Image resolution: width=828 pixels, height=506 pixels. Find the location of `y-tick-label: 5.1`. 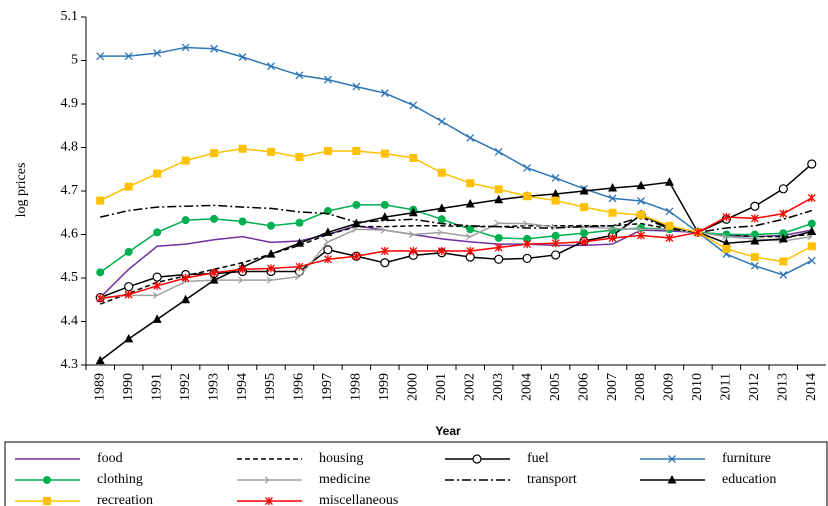

y-tick-label: 5.1 is located at coordinates (70, 16).